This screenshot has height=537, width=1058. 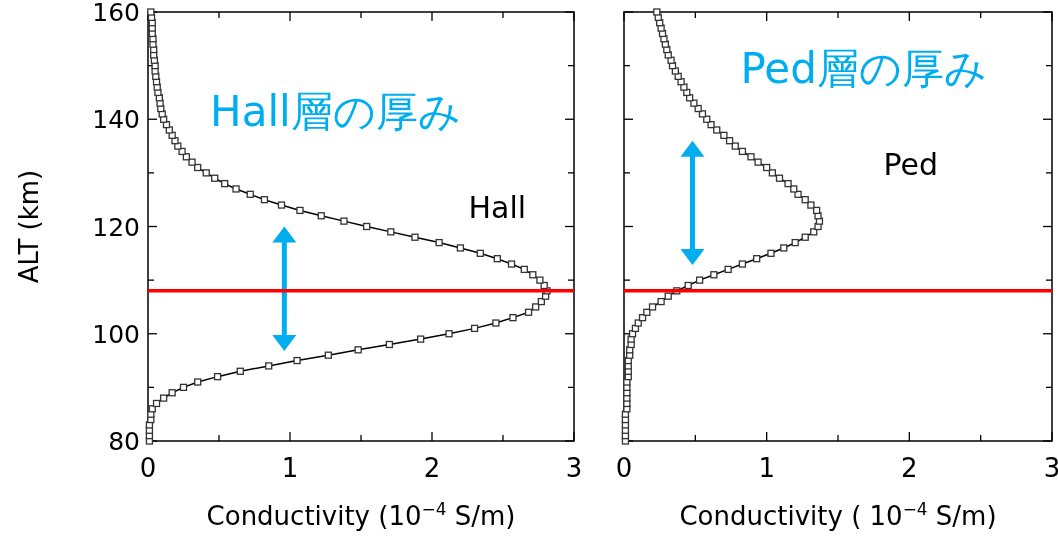 What do you see at coordinates (116, 13) in the screenshot?
I see `y-tick-label: 160` at bounding box center [116, 13].